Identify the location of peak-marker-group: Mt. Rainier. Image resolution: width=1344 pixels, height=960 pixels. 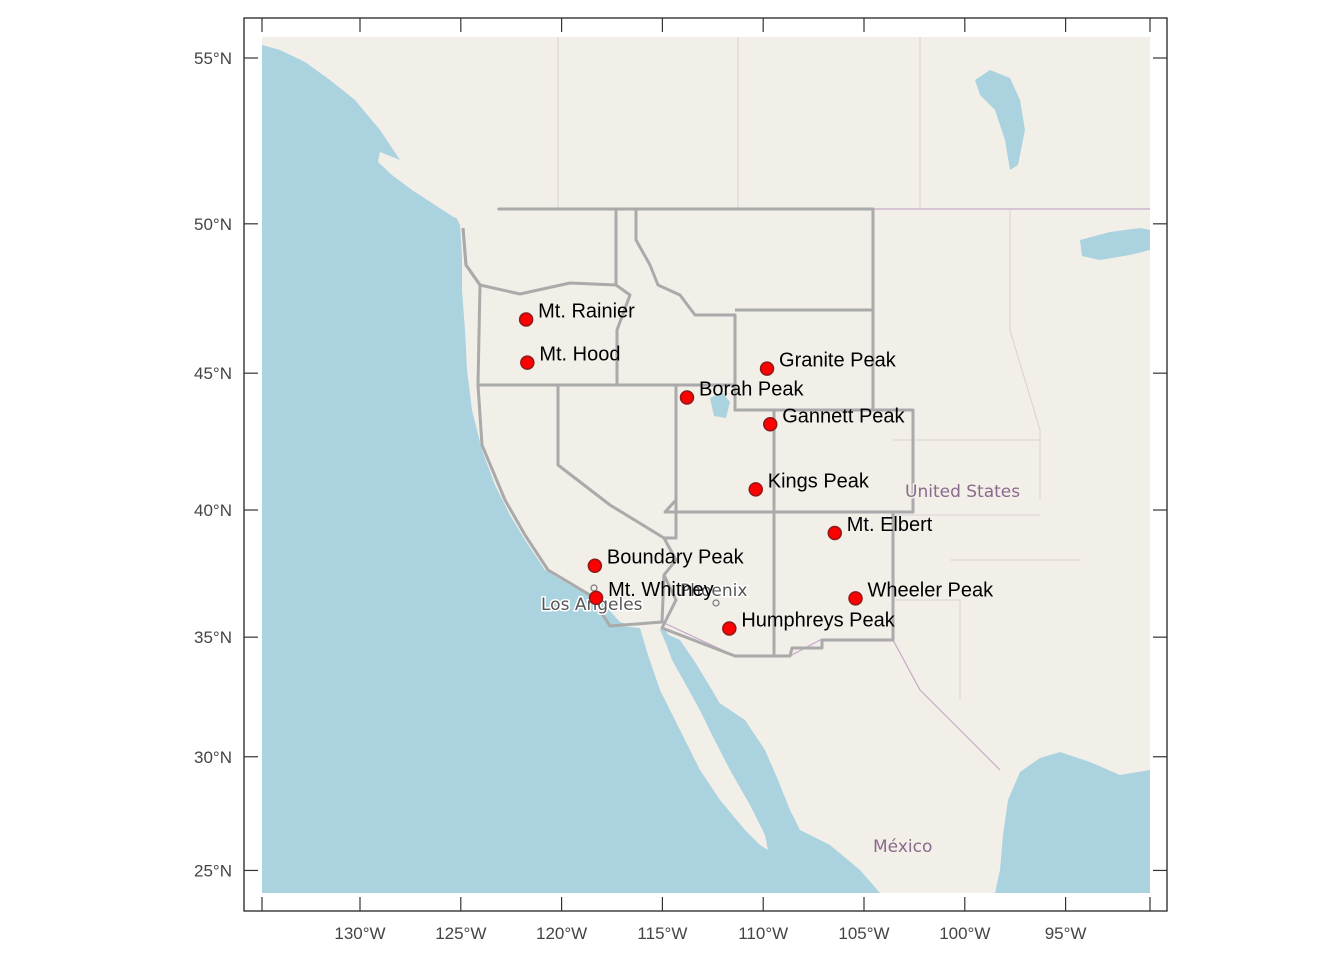
(576, 314).